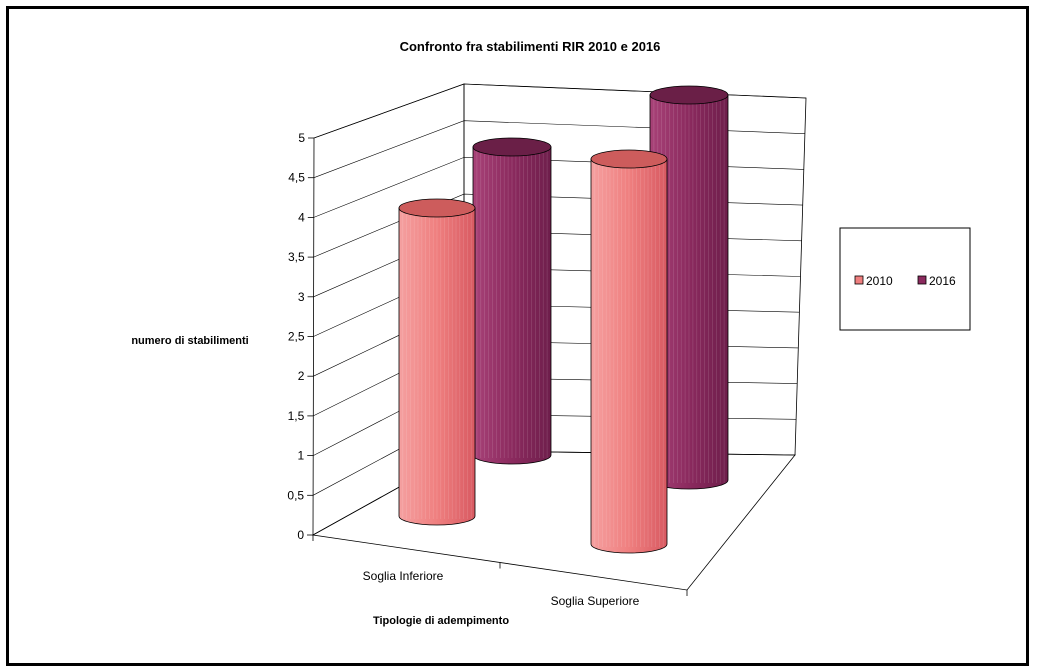 The height and width of the screenshot is (666, 1040). What do you see at coordinates (301, 138) in the screenshot?
I see `y-tick-label: 5` at bounding box center [301, 138].